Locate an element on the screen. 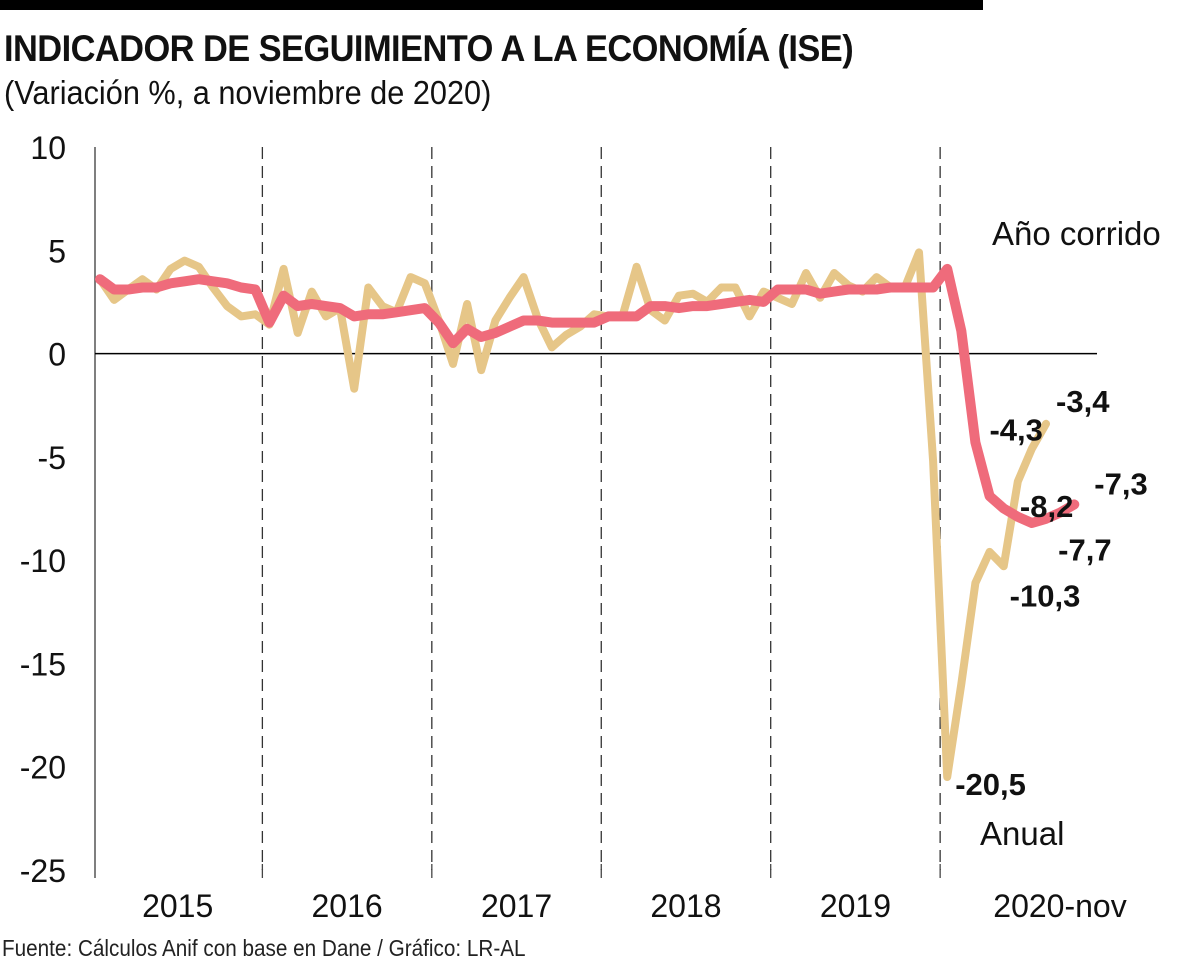  series-label-ano-corrido: Año corrido is located at coordinates (1076, 233).